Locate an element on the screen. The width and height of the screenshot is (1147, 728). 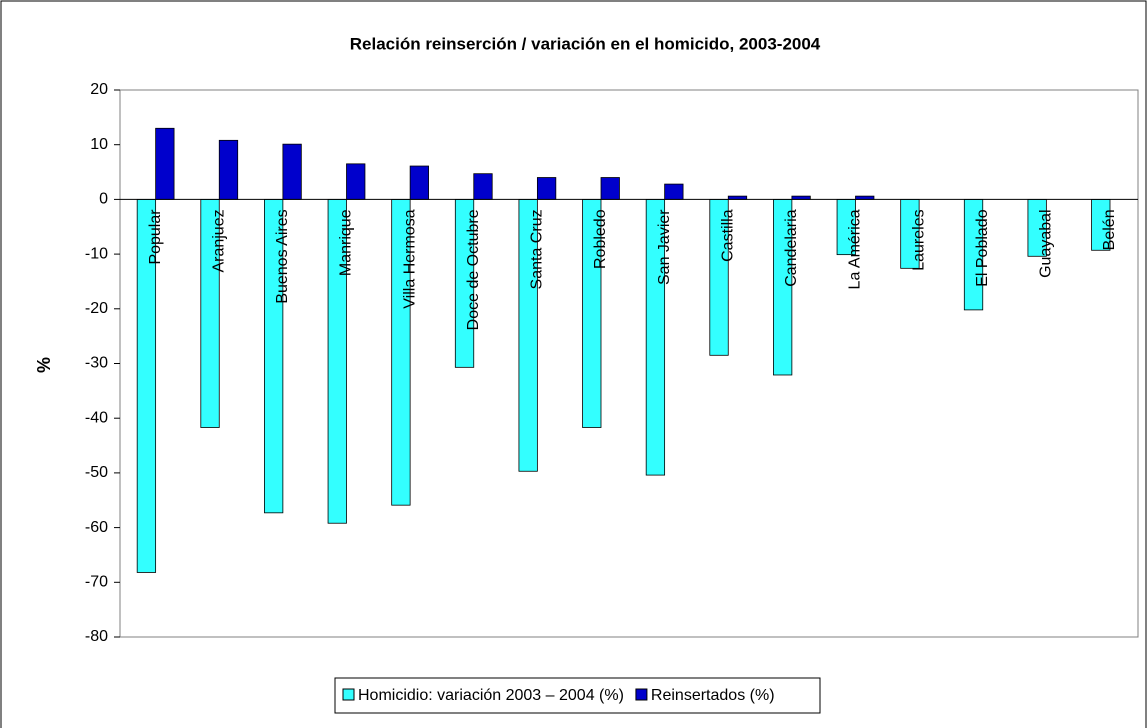
y-tick-label: -80 is located at coordinates (96, 636).